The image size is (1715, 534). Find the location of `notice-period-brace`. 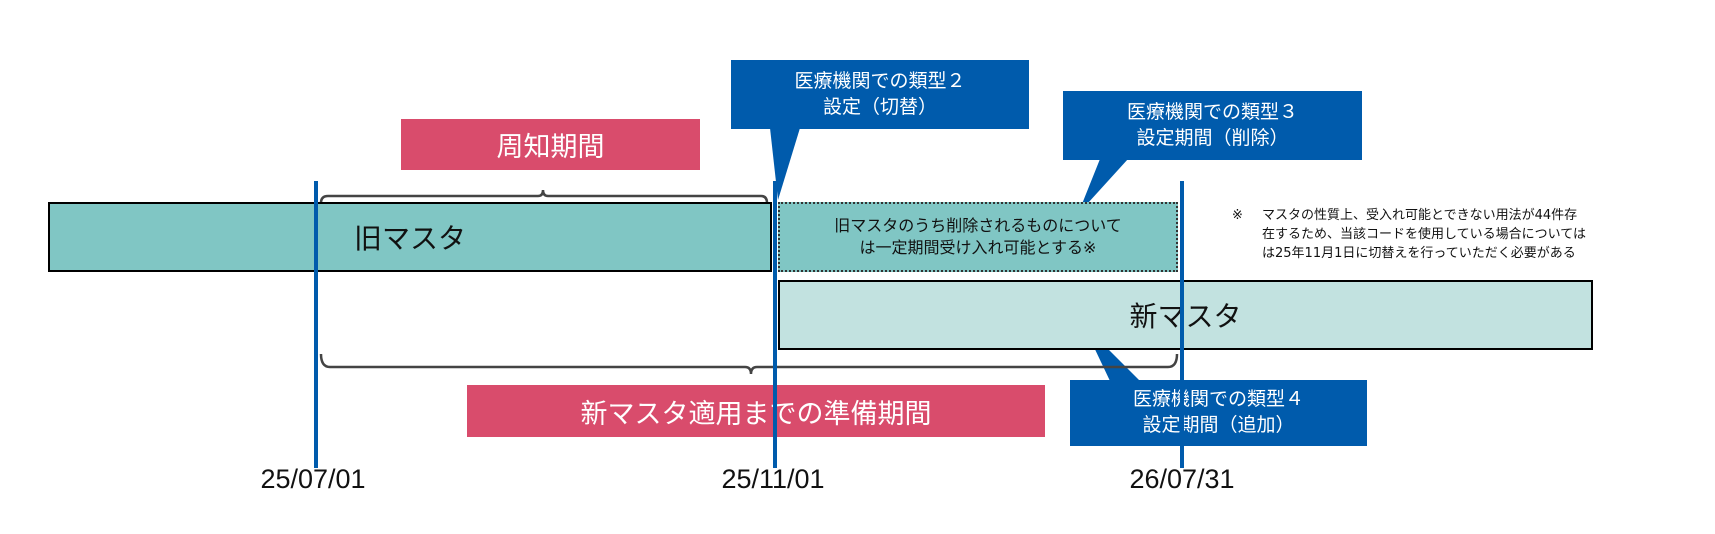

notice-period-brace is located at coordinates (544, 196).